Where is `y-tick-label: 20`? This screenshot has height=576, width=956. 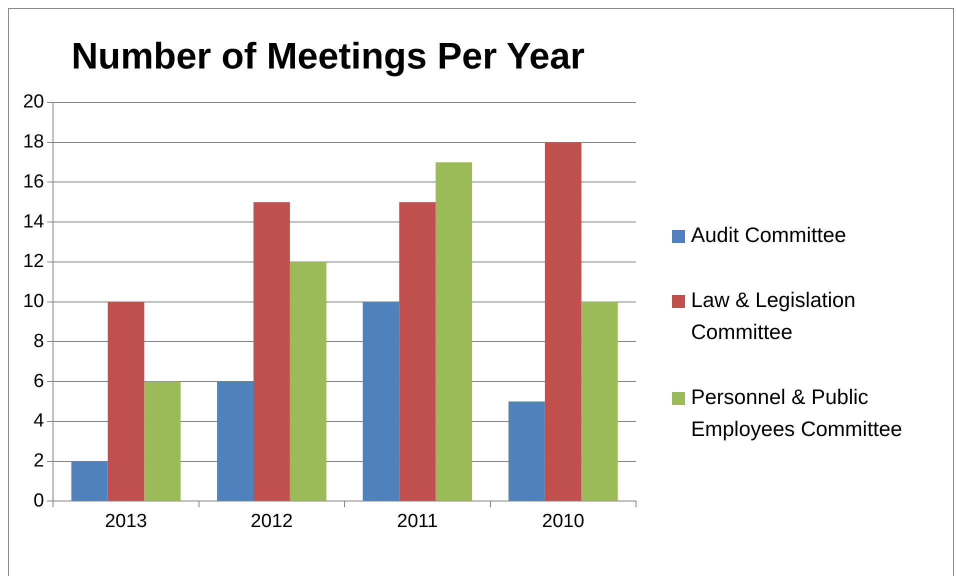 y-tick-label: 20 is located at coordinates (33, 102).